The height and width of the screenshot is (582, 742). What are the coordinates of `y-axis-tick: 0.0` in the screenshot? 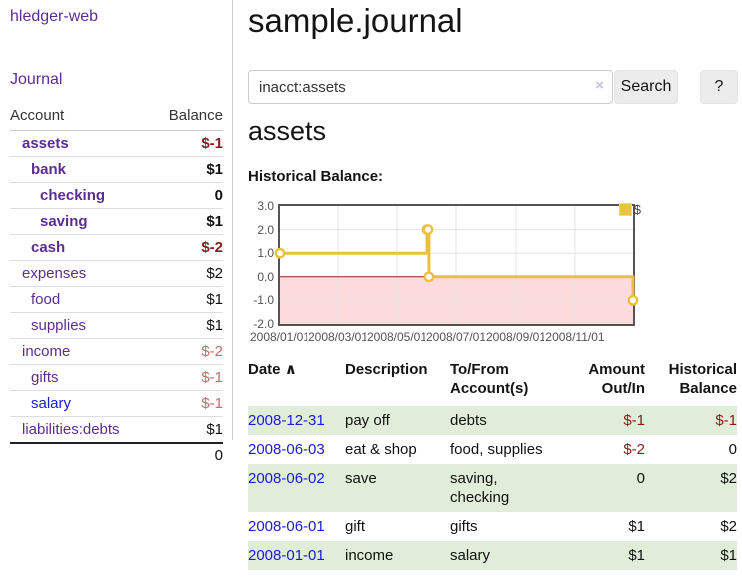 It's located at (265, 277).